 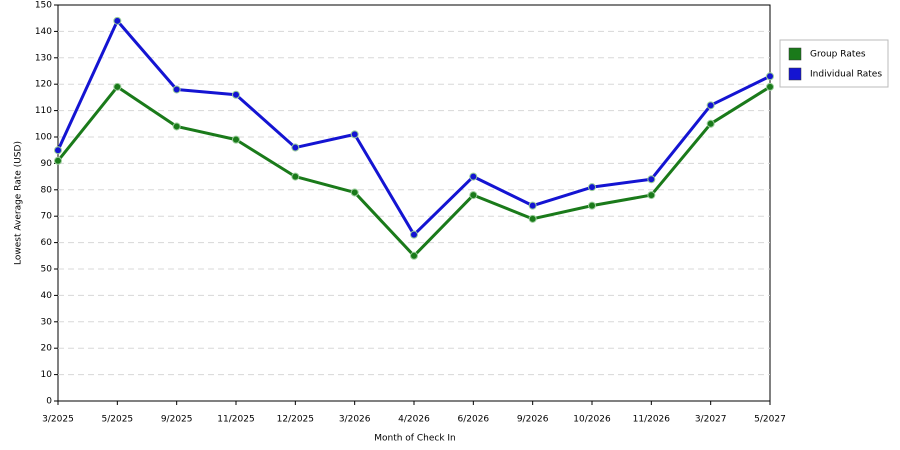 I want to click on y-tick-label: 40, so click(x=47, y=296).